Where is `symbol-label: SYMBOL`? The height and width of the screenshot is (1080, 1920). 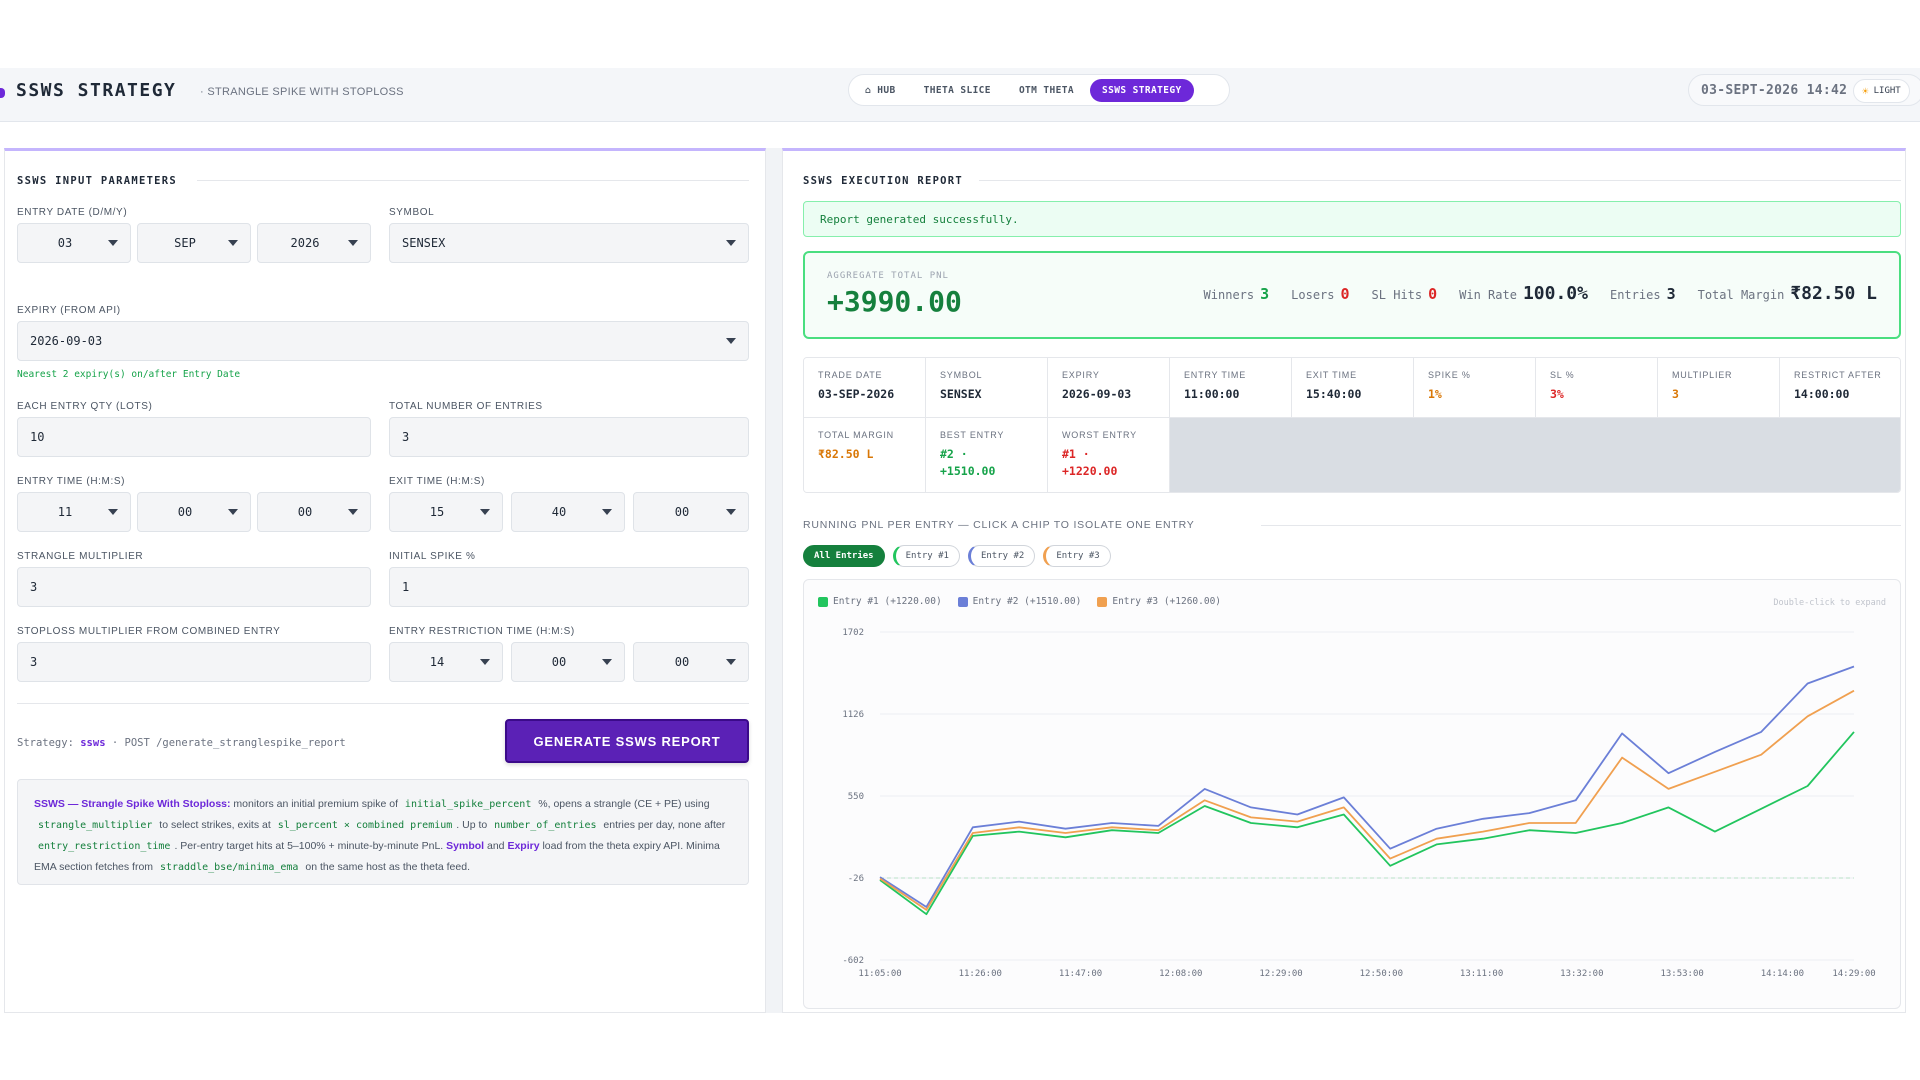 symbol-label: SYMBOL is located at coordinates (412, 212).